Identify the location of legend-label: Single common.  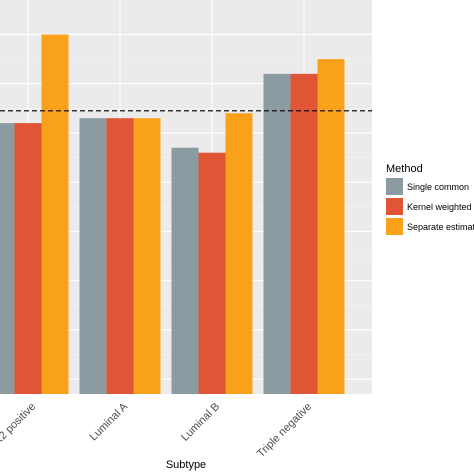
(438, 187).